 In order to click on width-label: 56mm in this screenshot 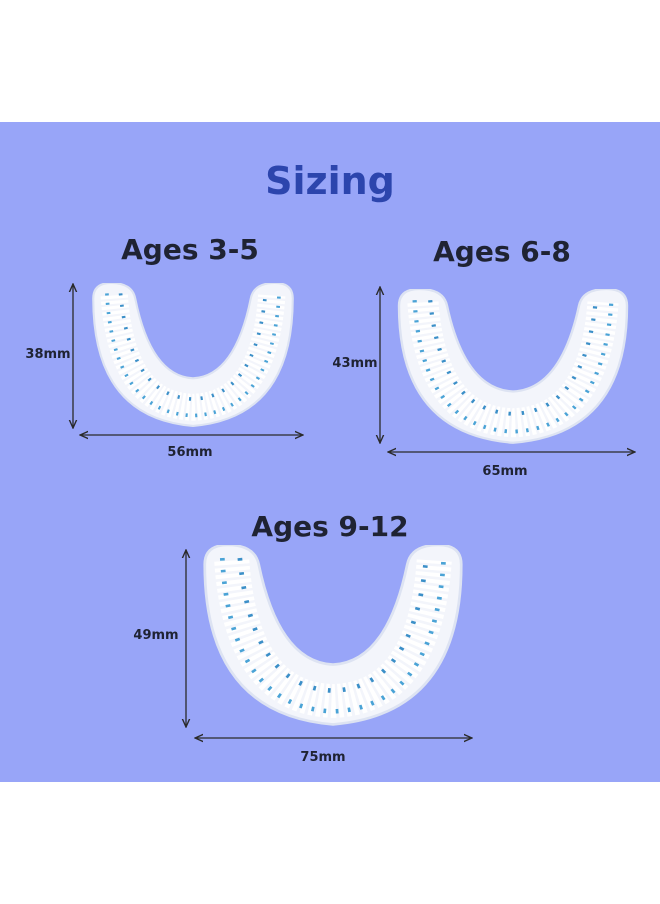, I will do `click(189, 452)`.